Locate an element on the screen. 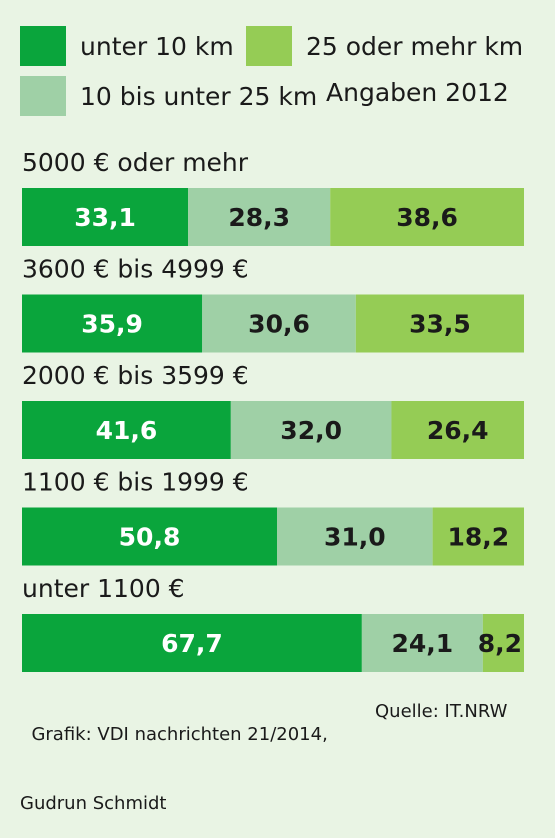  legend-label-25-oder-mehr-km: 25 oder mehr km is located at coordinates (415, 46).